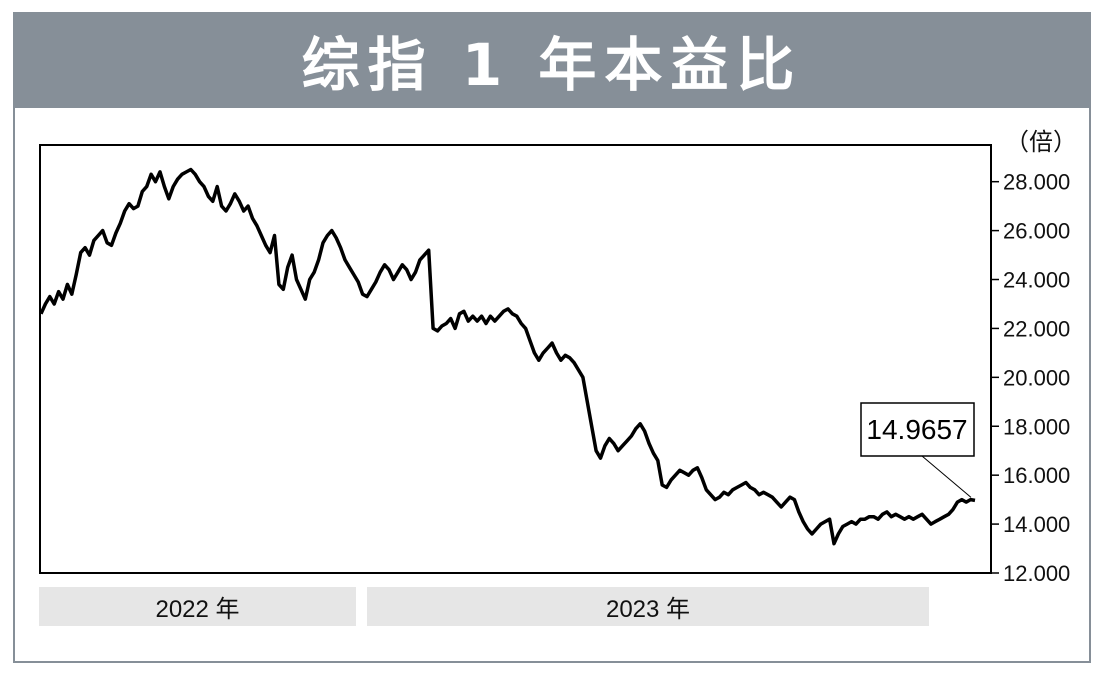  Describe the element at coordinates (1036, 280) in the screenshot. I see `y-tick-label-6: 24.000` at that location.